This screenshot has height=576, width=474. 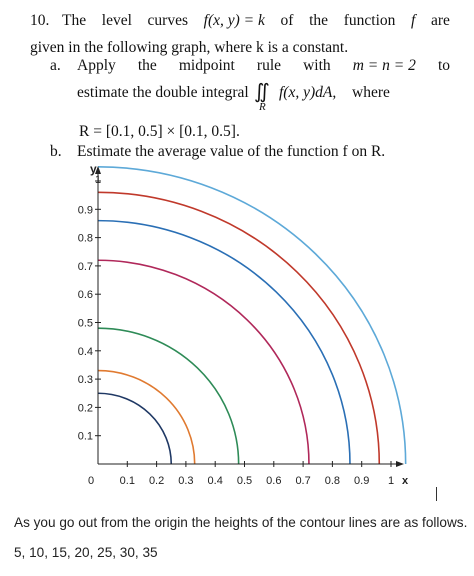 I want to click on integral-region-subscript: R, so click(x=262, y=107).